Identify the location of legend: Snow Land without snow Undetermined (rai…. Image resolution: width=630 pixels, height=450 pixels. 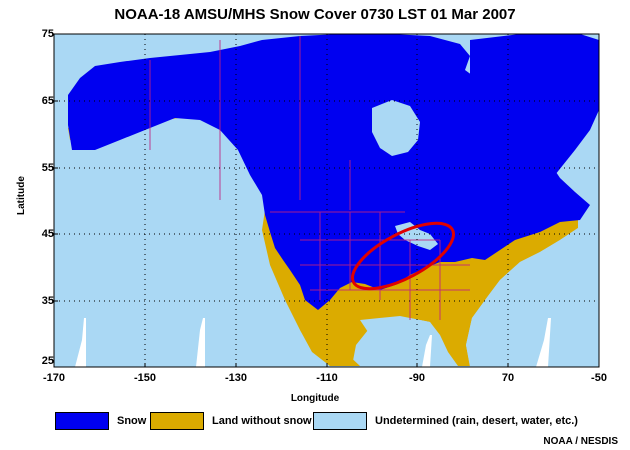
(335, 422).